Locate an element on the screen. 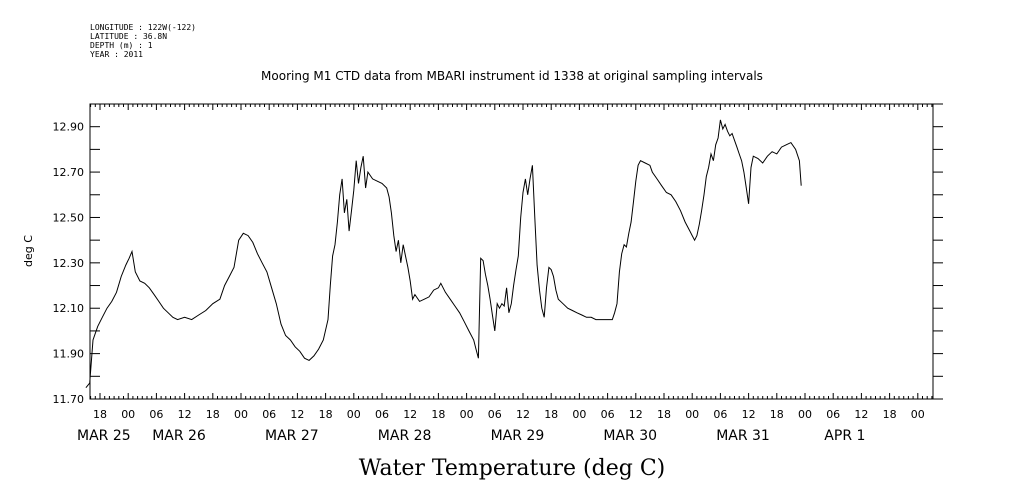 The image size is (1009, 504). longitude-label: LONGITUDE : 122W(-122) is located at coordinates (143, 27).